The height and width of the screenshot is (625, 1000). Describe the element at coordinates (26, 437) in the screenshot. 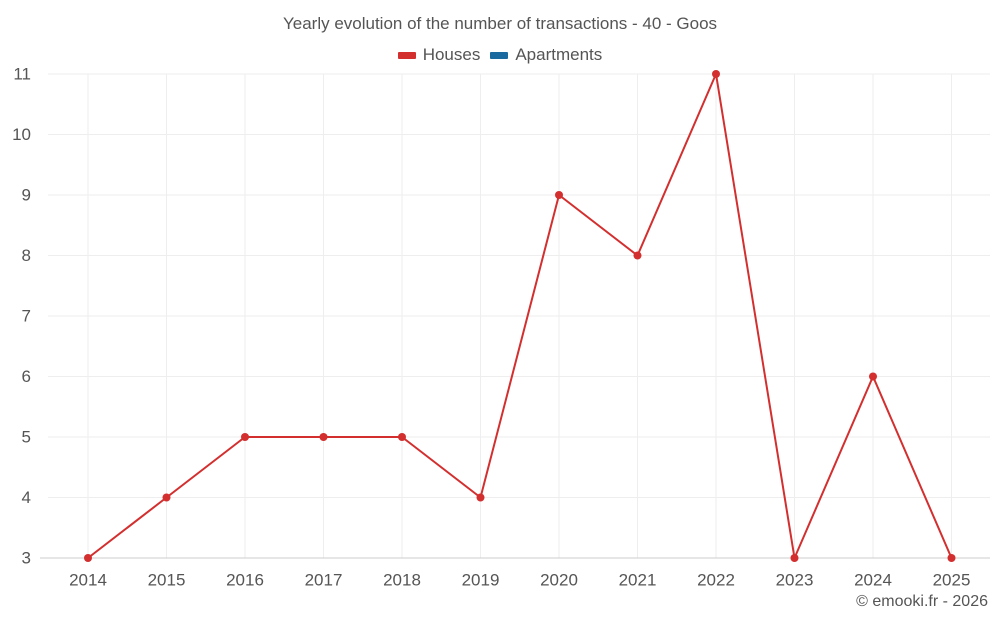

I see `y-tick-label: 5` at that location.